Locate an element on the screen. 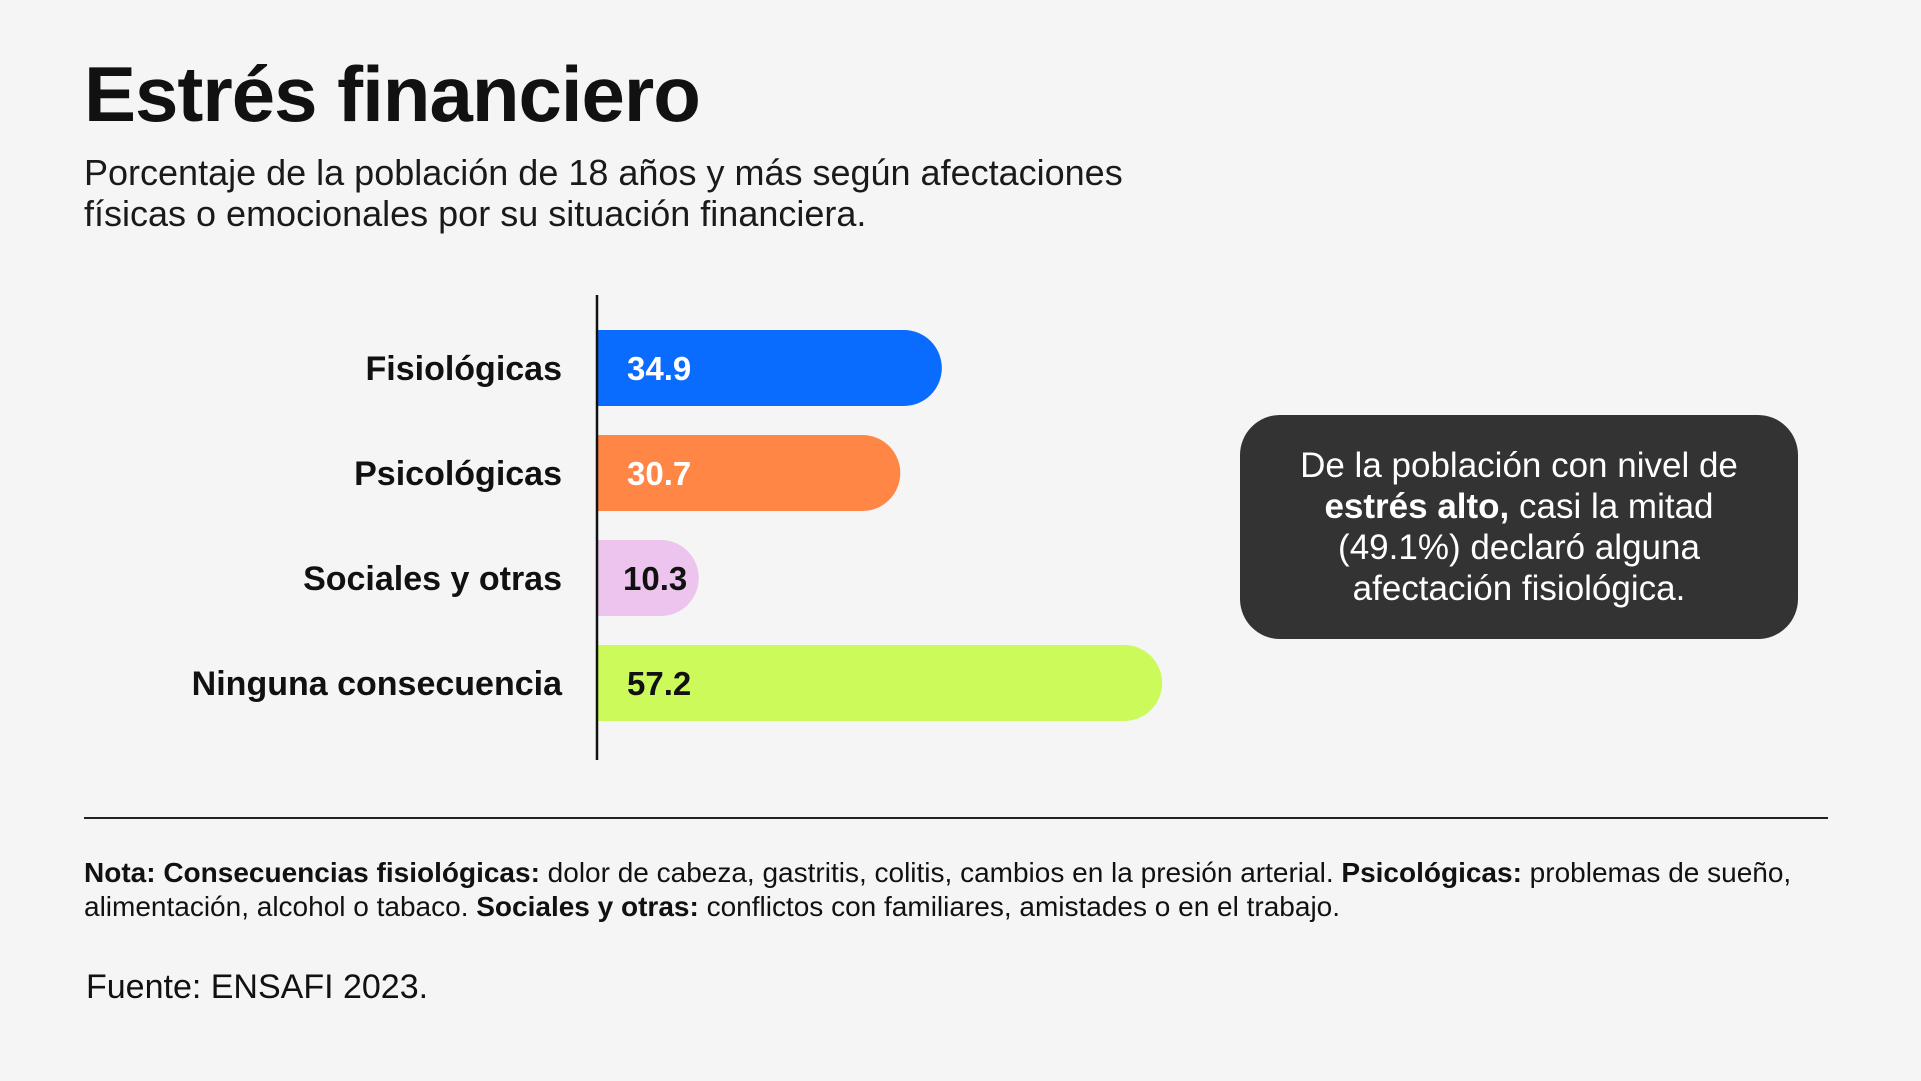 This screenshot has width=1921, height=1081. note-label-fisiologicas: Nota: Consecuencias fisiológicas: is located at coordinates (312, 872).